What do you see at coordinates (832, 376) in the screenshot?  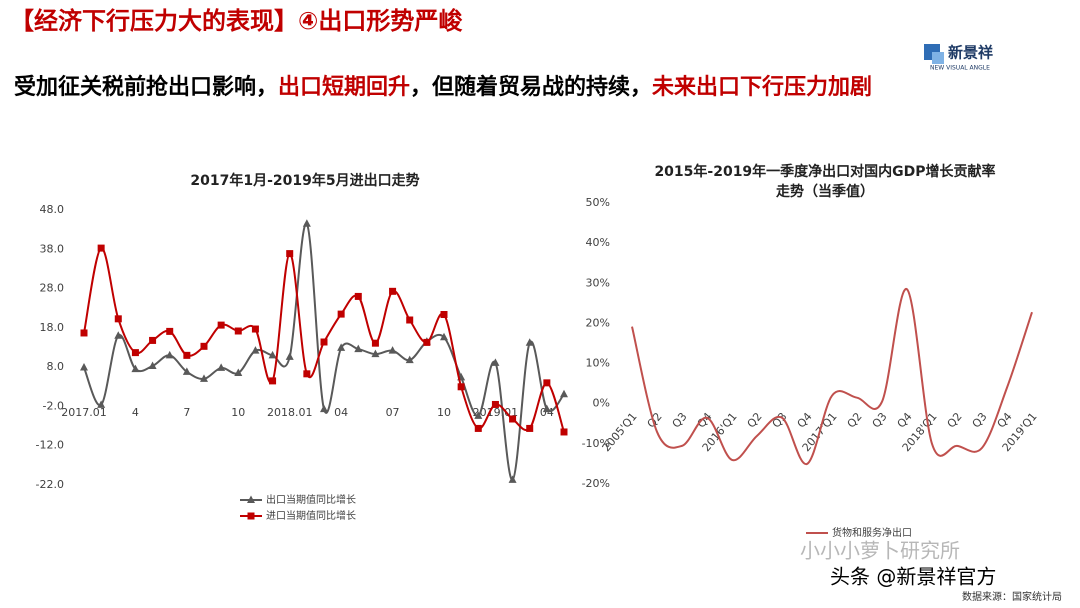 I see `series-line` at bounding box center [832, 376].